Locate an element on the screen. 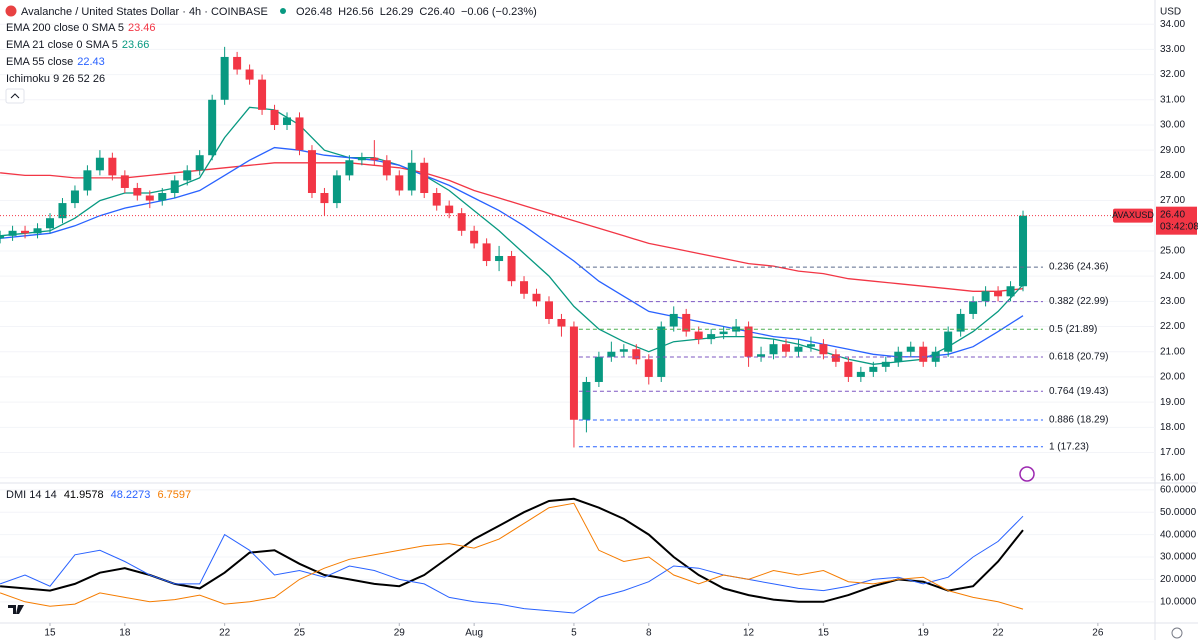 This screenshot has width=1198, height=640. fib-label: 0.5 (21.89) is located at coordinates (1073, 329).